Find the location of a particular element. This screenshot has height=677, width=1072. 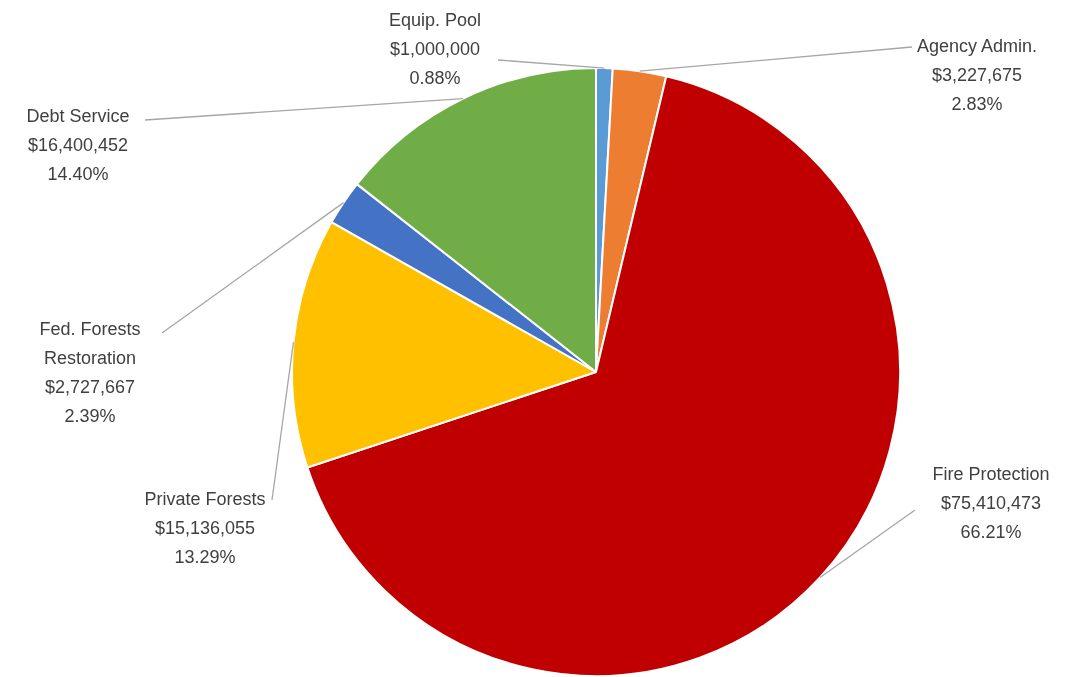

slice-label: Fire Protection is located at coordinates (991, 474).